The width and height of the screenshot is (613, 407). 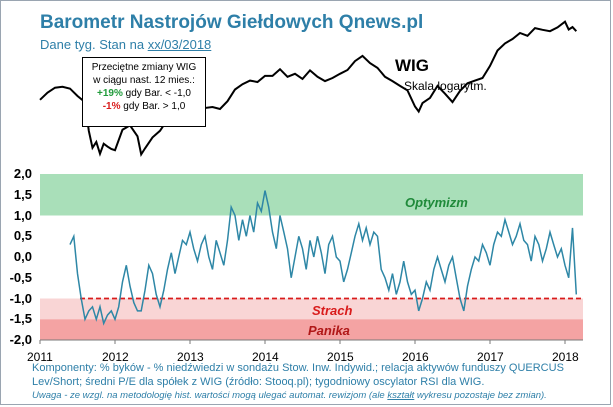 What do you see at coordinates (22, 215) in the screenshot?
I see `y-tick-label: 1,0` at bounding box center [22, 215].